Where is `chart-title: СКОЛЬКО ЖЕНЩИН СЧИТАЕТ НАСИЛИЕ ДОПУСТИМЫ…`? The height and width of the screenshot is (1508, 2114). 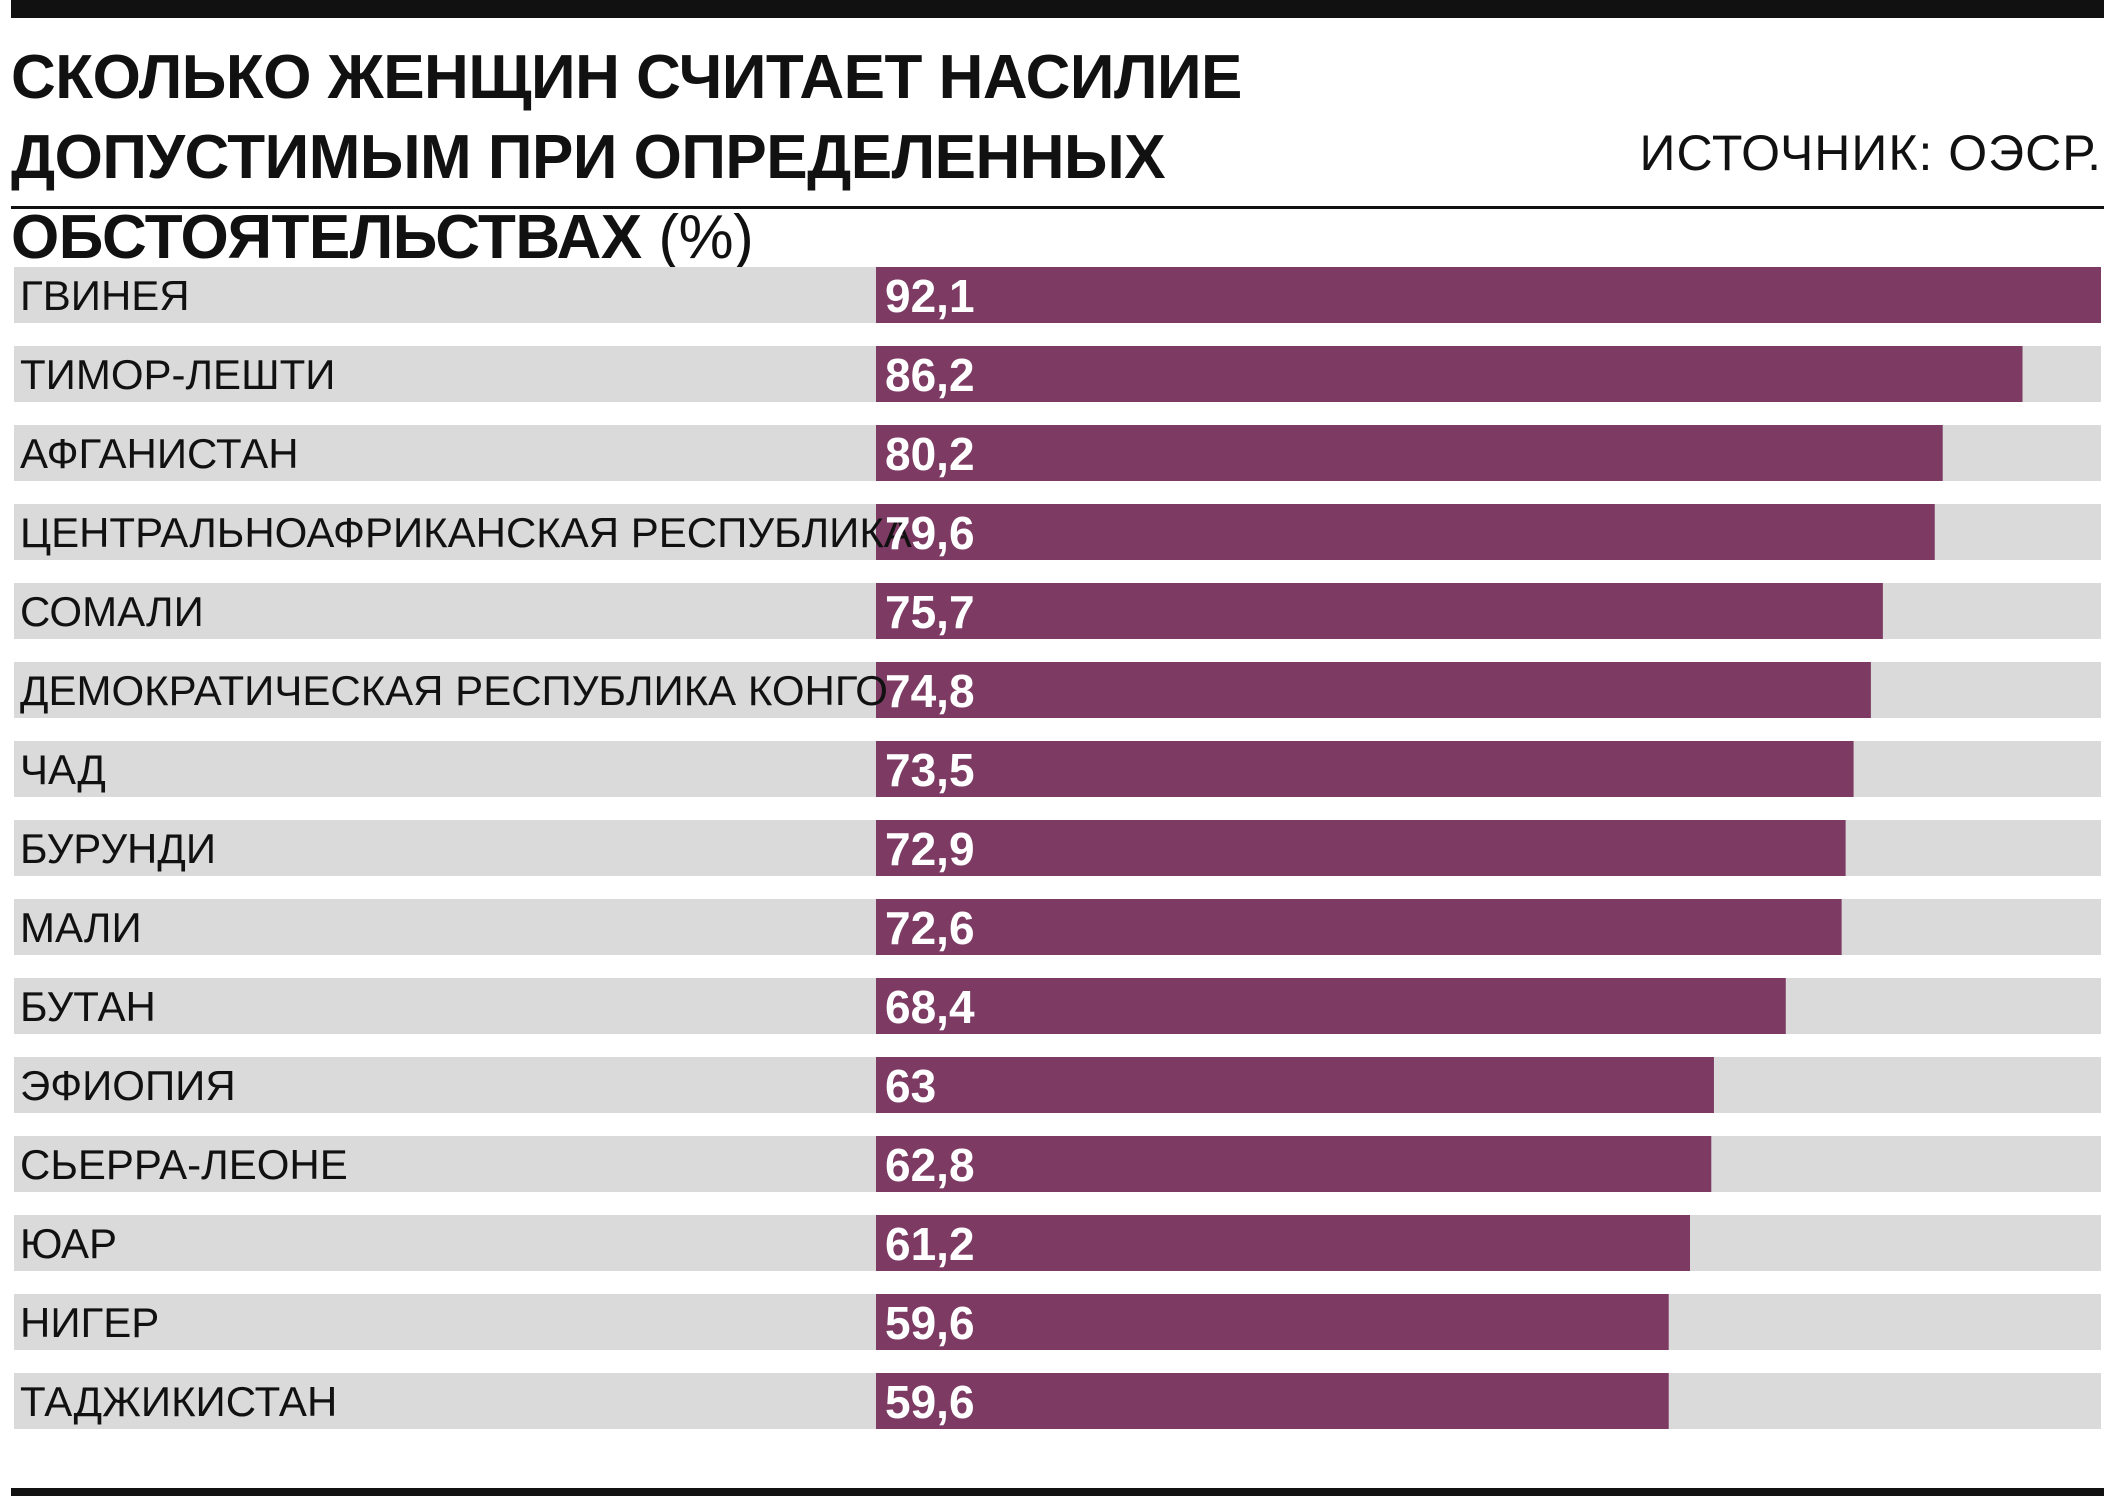 chart-title: СКОЛЬКО ЖЕНЩИН СЧИТАЕТ НАСИЛИЕ ДОПУСТИМЫ… is located at coordinates (771, 158).